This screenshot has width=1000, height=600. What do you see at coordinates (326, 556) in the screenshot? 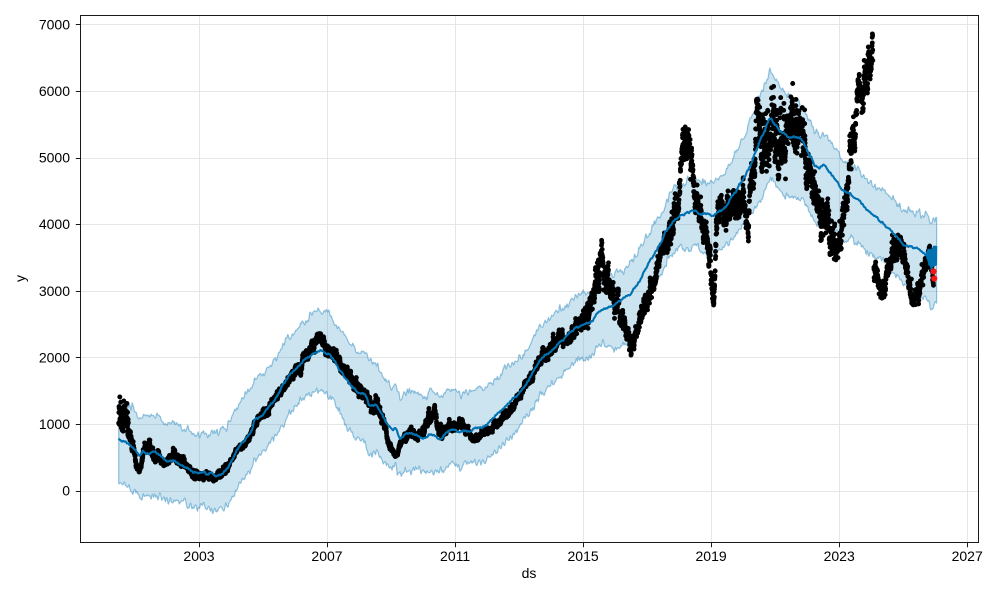
I see `svg-text: 2007` at bounding box center [326, 556].